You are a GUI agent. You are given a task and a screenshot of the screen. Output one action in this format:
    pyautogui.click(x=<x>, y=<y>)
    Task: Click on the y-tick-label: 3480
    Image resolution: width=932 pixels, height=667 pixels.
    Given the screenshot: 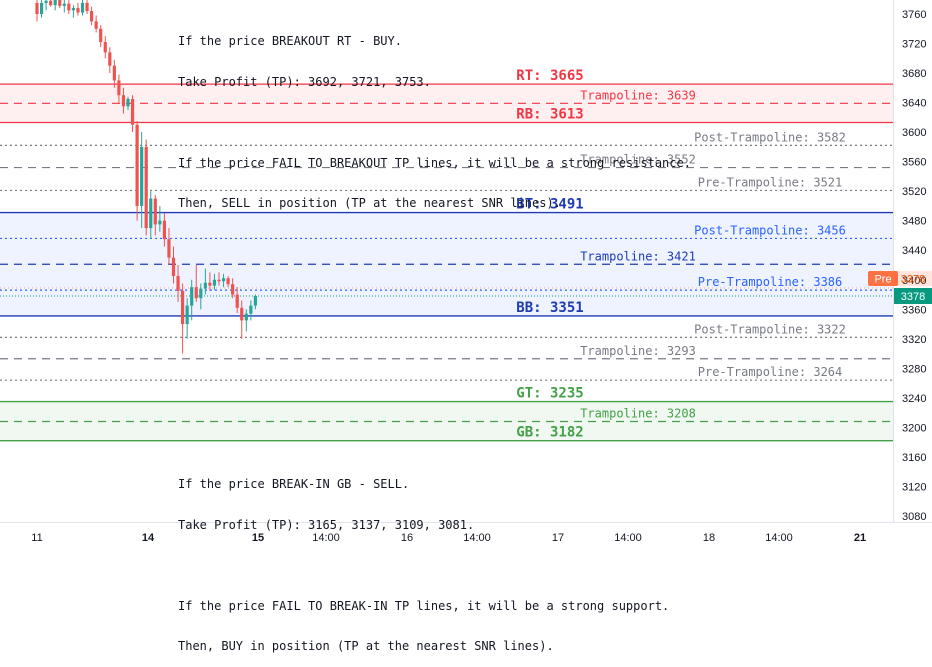 What is the action you would take?
    pyautogui.click(x=914, y=222)
    